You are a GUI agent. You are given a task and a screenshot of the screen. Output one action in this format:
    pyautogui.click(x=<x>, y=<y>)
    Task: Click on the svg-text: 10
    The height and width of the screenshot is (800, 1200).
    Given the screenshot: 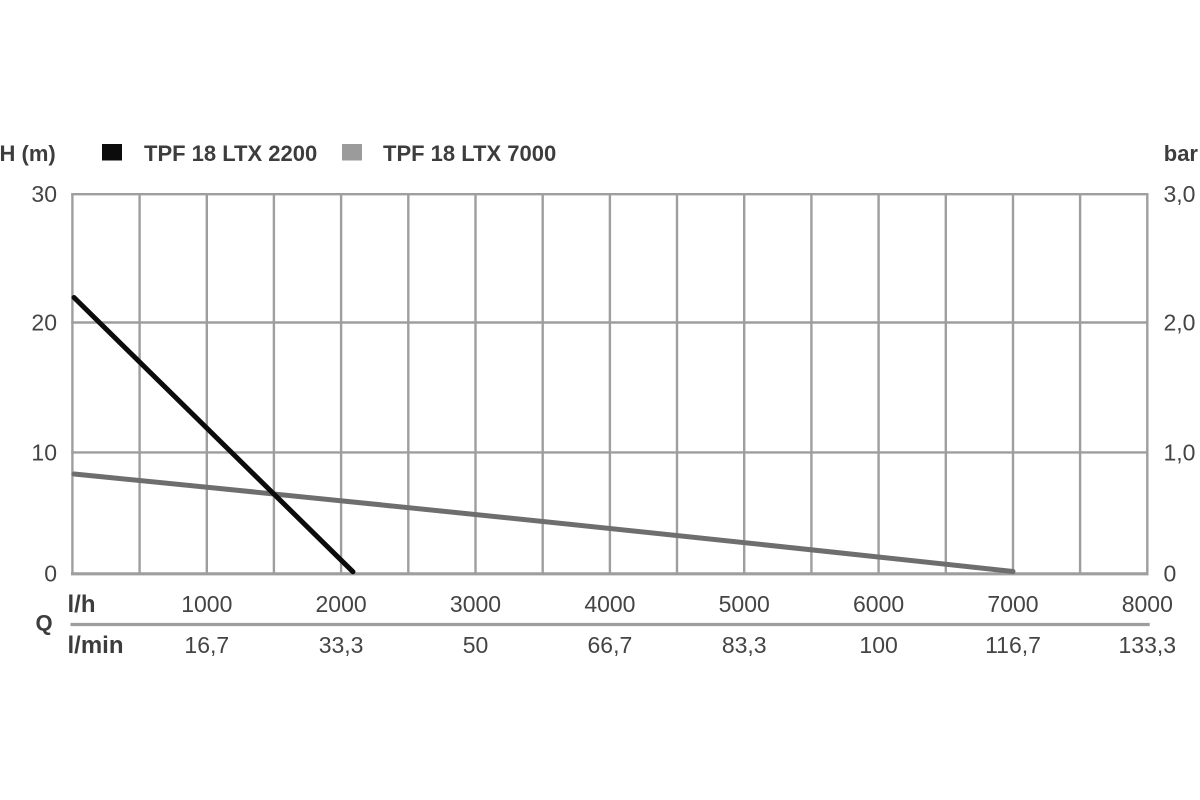 What is the action you would take?
    pyautogui.click(x=44, y=452)
    